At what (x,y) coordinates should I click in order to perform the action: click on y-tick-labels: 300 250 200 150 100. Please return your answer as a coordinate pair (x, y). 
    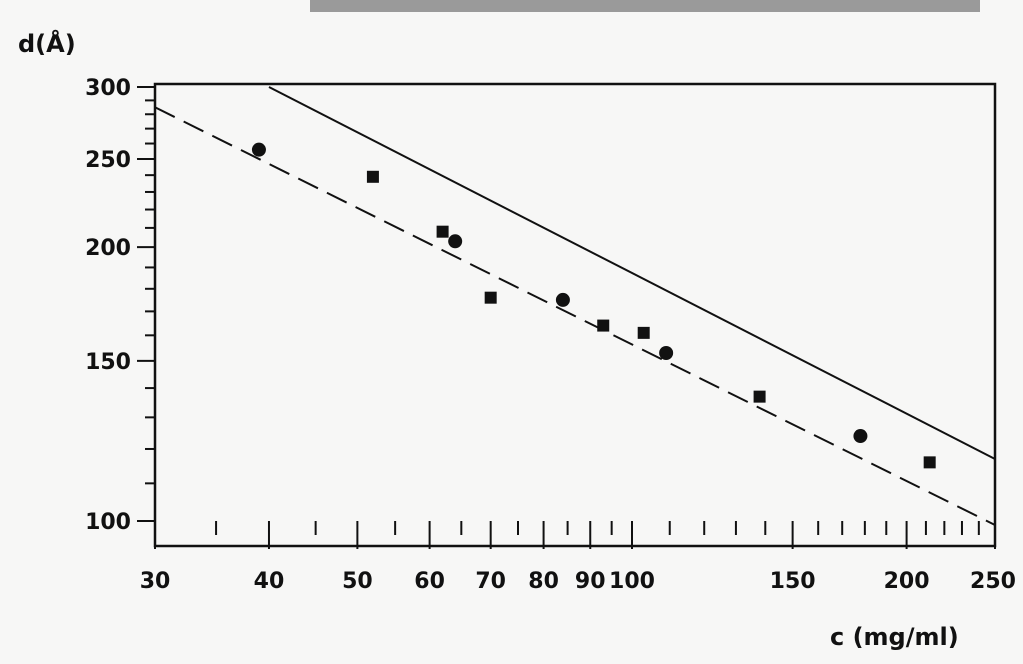
    Looking at the image, I should click on (108, 305).